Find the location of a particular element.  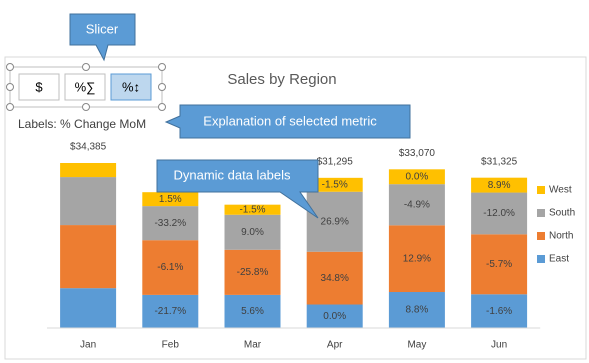

data-label: -6.1% is located at coordinates (170, 267).